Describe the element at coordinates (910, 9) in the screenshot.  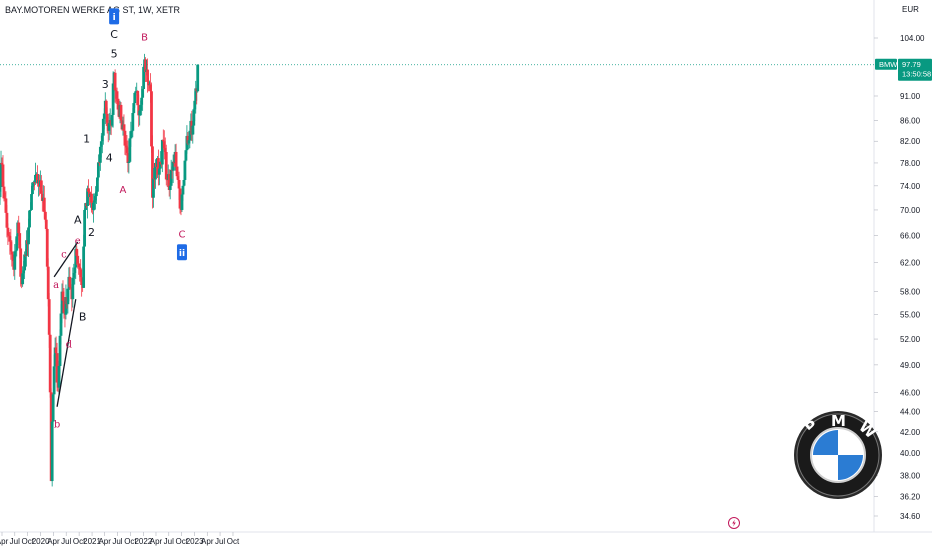
I see `currency-label: EUR` at that location.